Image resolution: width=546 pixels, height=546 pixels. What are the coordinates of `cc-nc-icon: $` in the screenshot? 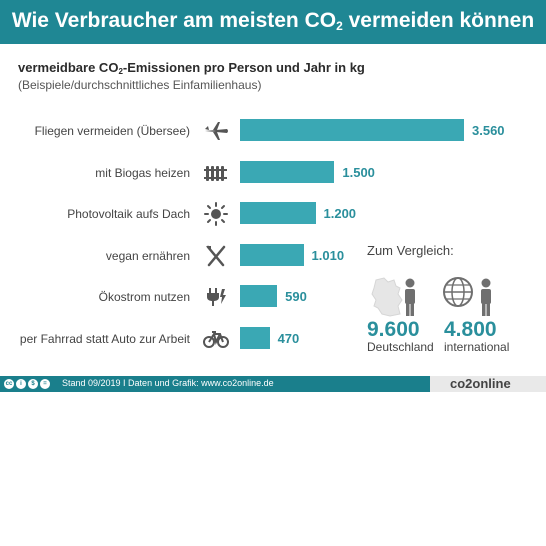 It's located at (33, 384).